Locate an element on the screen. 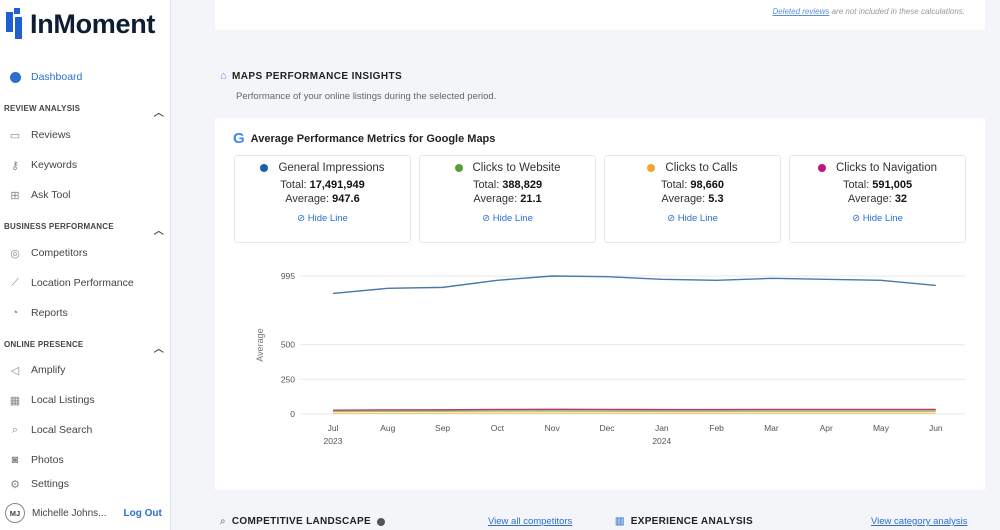 This screenshot has width=1000, height=530. value: 32 is located at coordinates (901, 199).